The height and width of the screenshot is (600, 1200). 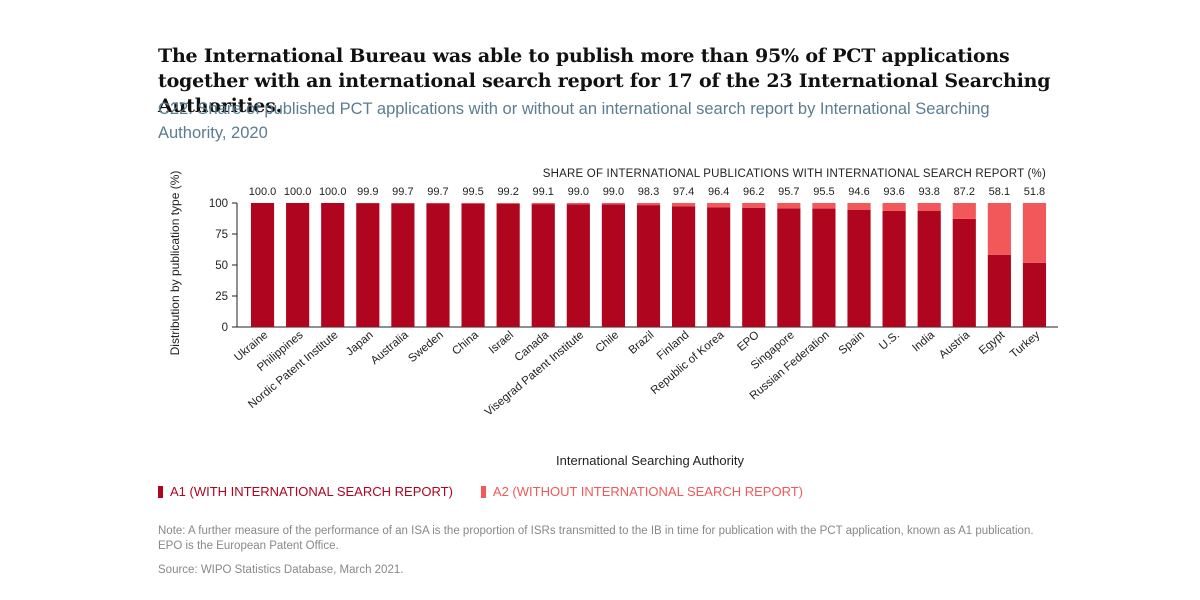 I want to click on legend-item-a2: A2 (WITHOUT INTERNATIONAL SEARCH REPORT), so click(x=642, y=491).